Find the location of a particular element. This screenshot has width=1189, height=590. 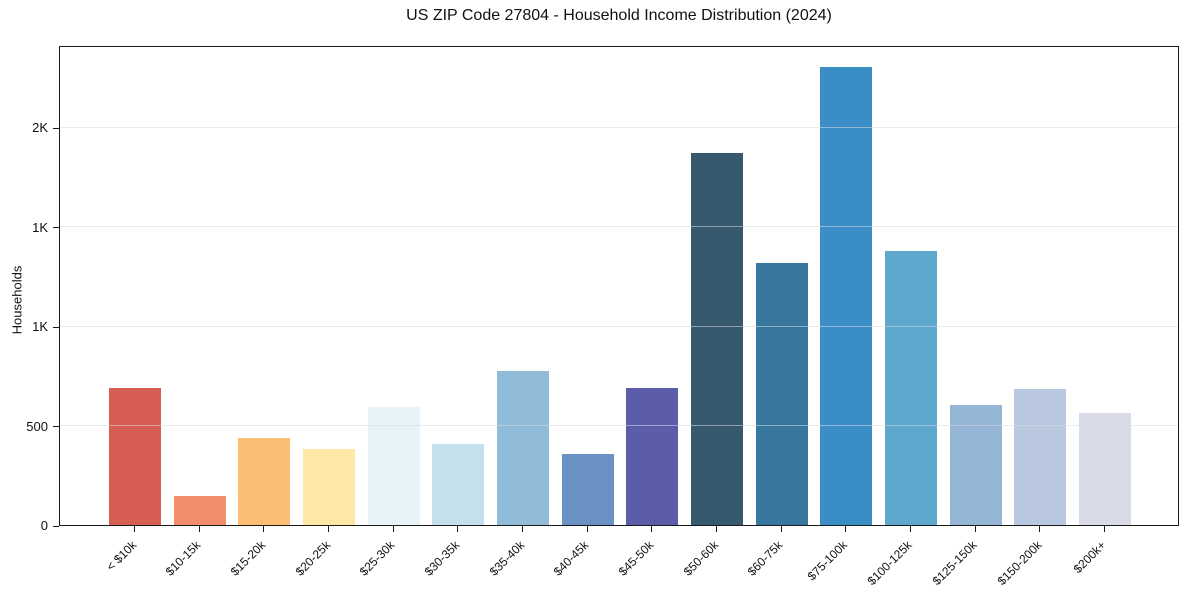

bar--10k is located at coordinates (135, 456).